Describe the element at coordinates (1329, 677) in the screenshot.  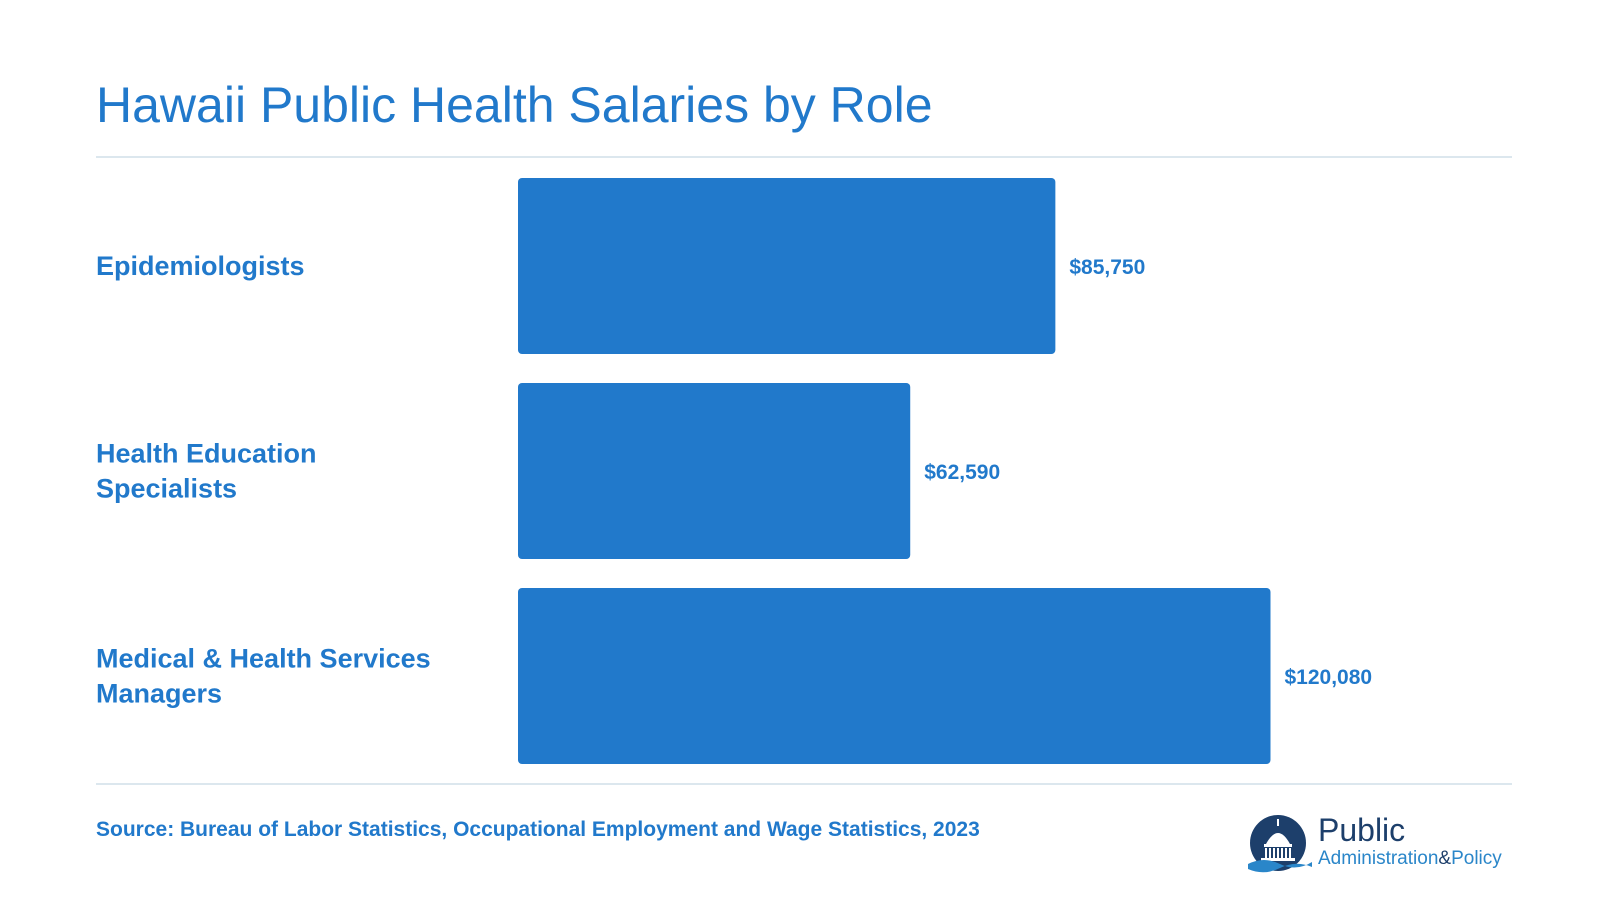
I see `value-label: $120,080` at that location.